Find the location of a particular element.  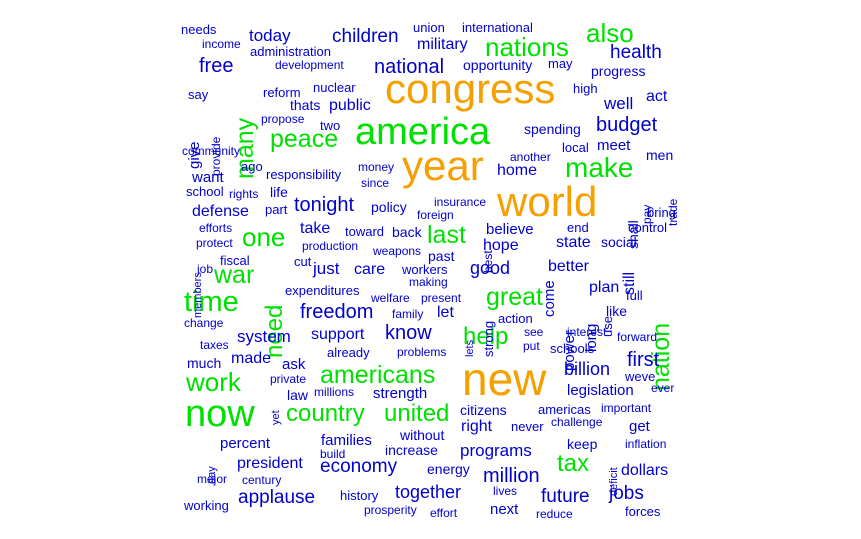

word-money: money is located at coordinates (376, 167).